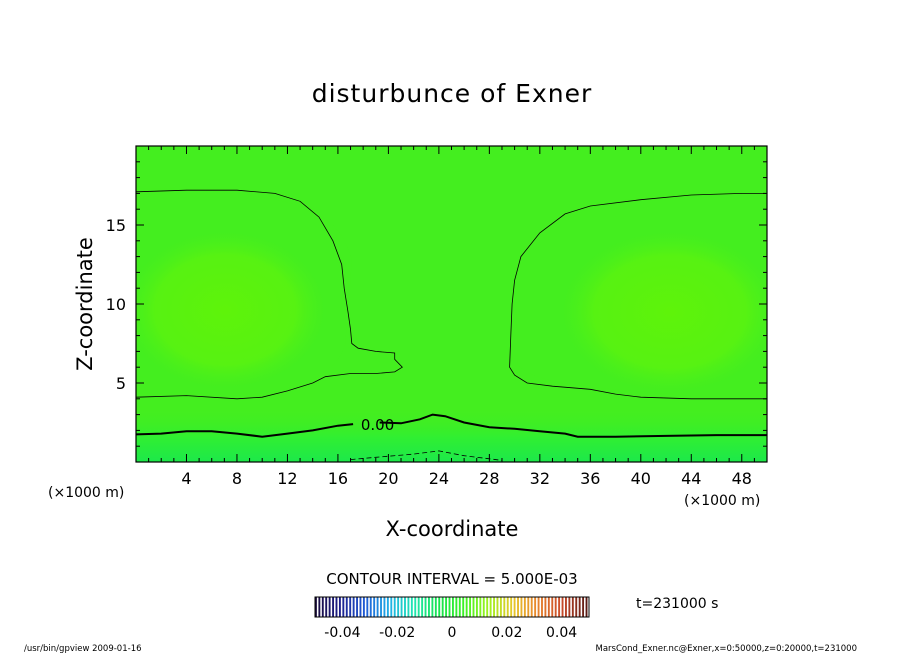 The image size is (904, 654). Describe the element at coordinates (388, 478) in the screenshot. I see `x-tick-label: 20` at that location.